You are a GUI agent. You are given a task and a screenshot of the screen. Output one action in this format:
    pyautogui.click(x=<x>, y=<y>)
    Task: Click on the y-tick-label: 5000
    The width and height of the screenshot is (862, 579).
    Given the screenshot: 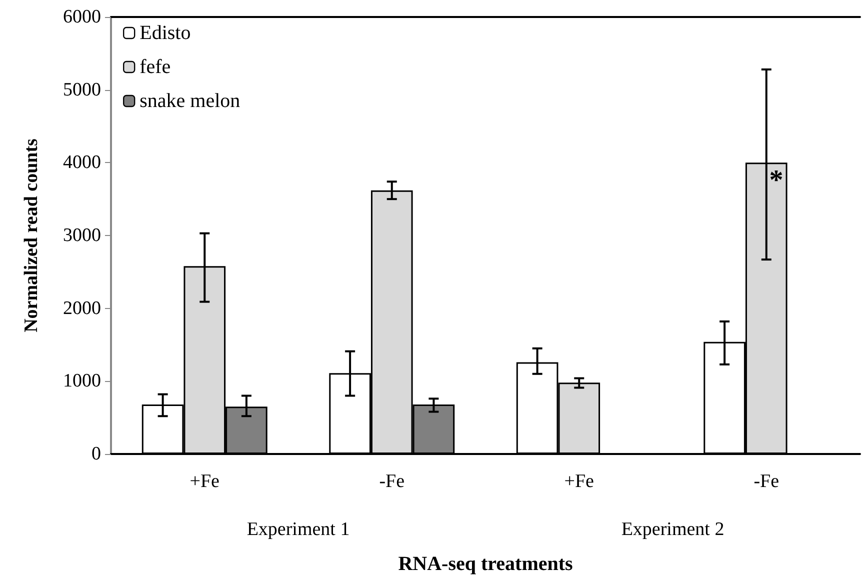 What is the action you would take?
    pyautogui.click(x=82, y=89)
    